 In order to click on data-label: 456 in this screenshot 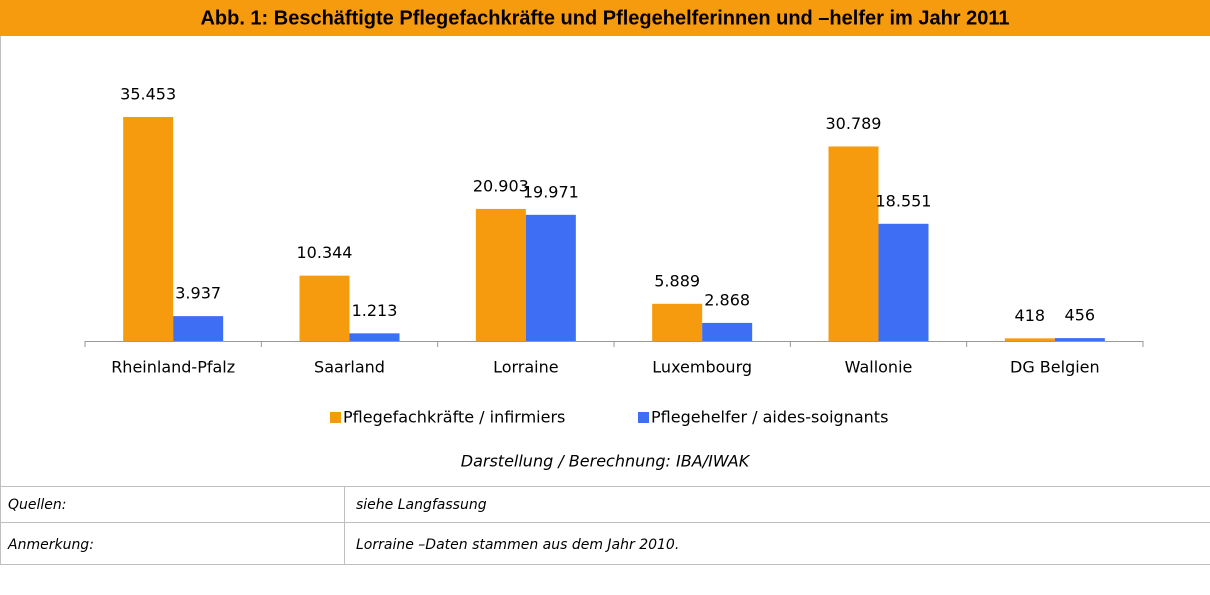, I will do `click(1080, 315)`.